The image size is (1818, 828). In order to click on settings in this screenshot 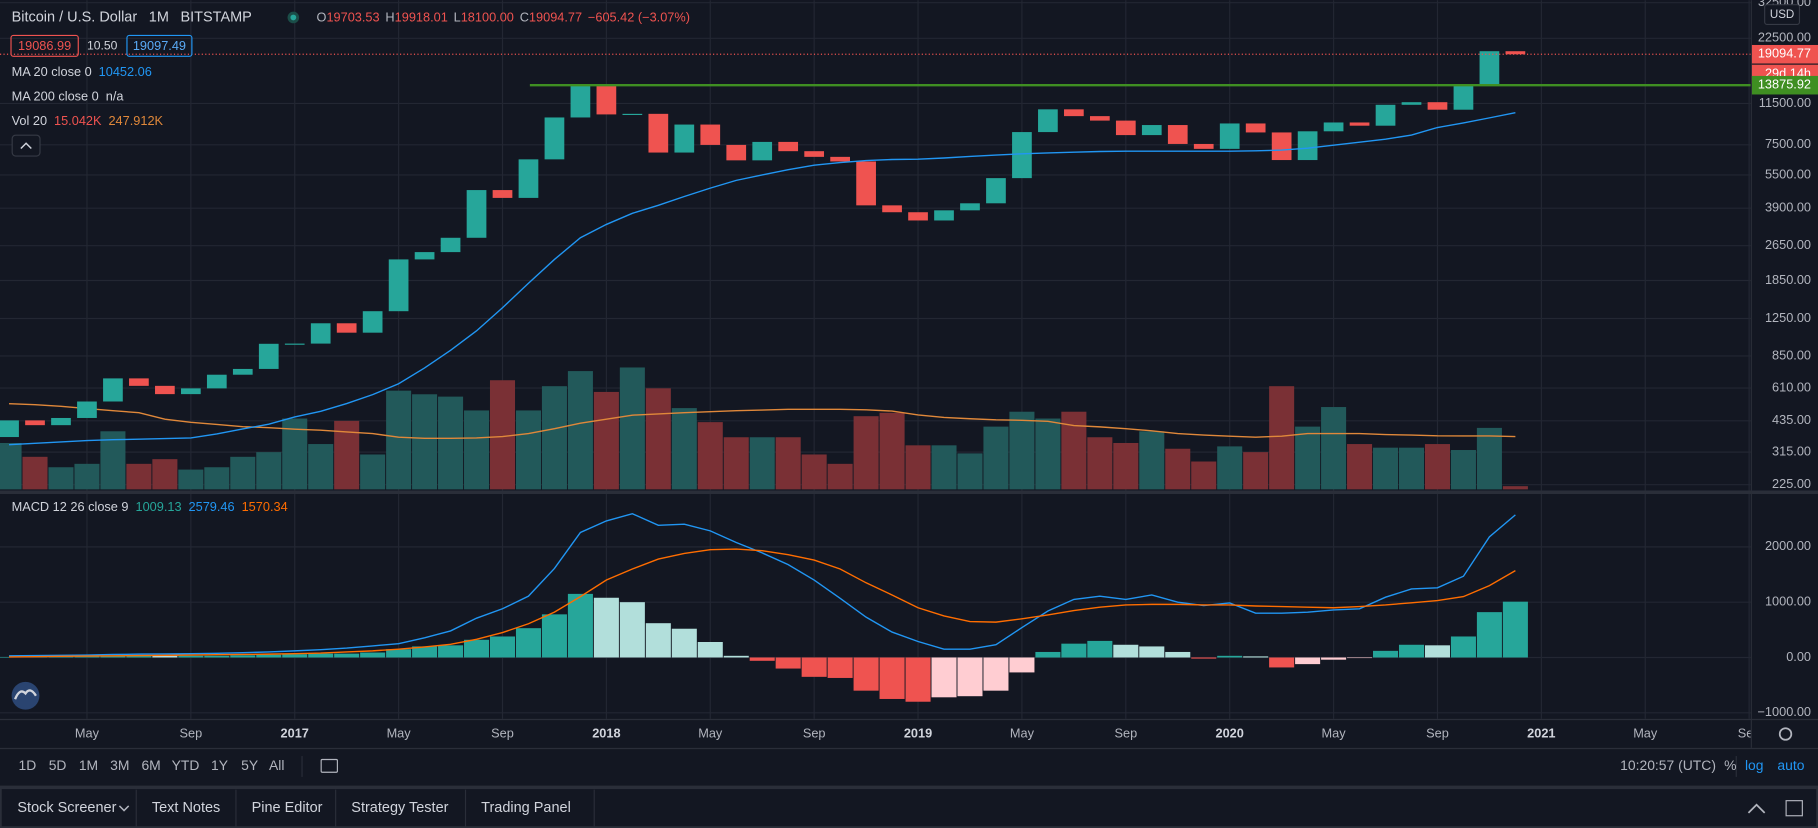, I will do `click(1785, 734)`.